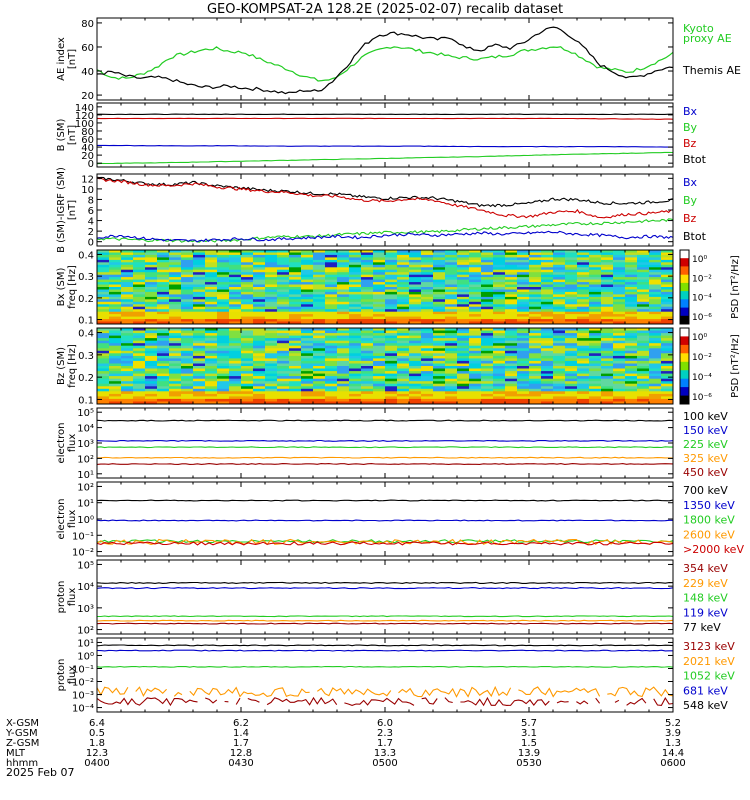 The height and width of the screenshot is (800, 750). What do you see at coordinates (672, 763) in the screenshot?
I see `ephemeris-value: 0600` at bounding box center [672, 763].